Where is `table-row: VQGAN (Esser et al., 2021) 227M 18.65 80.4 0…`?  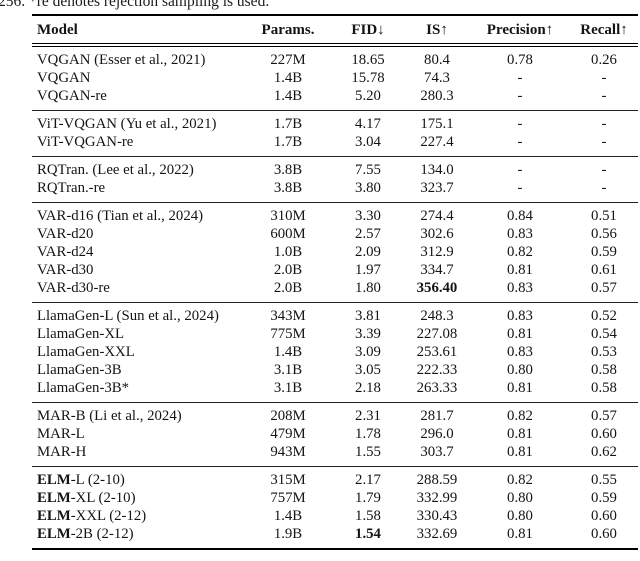
table-row: VQGAN (Esser et al., 2021) 227M 18.65 80.4 0… is located at coordinates (335, 57).